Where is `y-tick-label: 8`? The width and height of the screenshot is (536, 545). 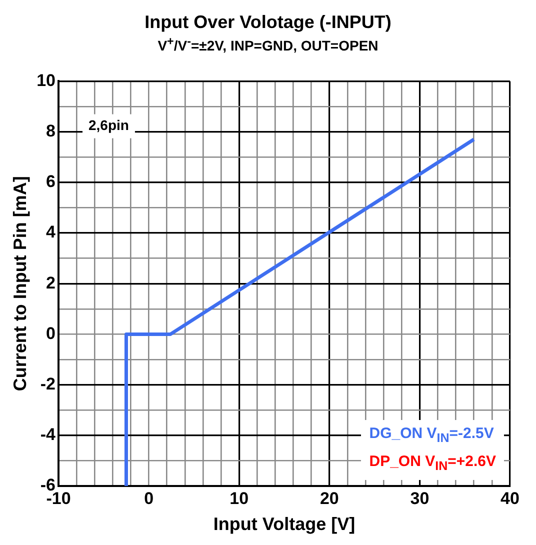 y-tick-label: 8 is located at coordinates (51, 130).